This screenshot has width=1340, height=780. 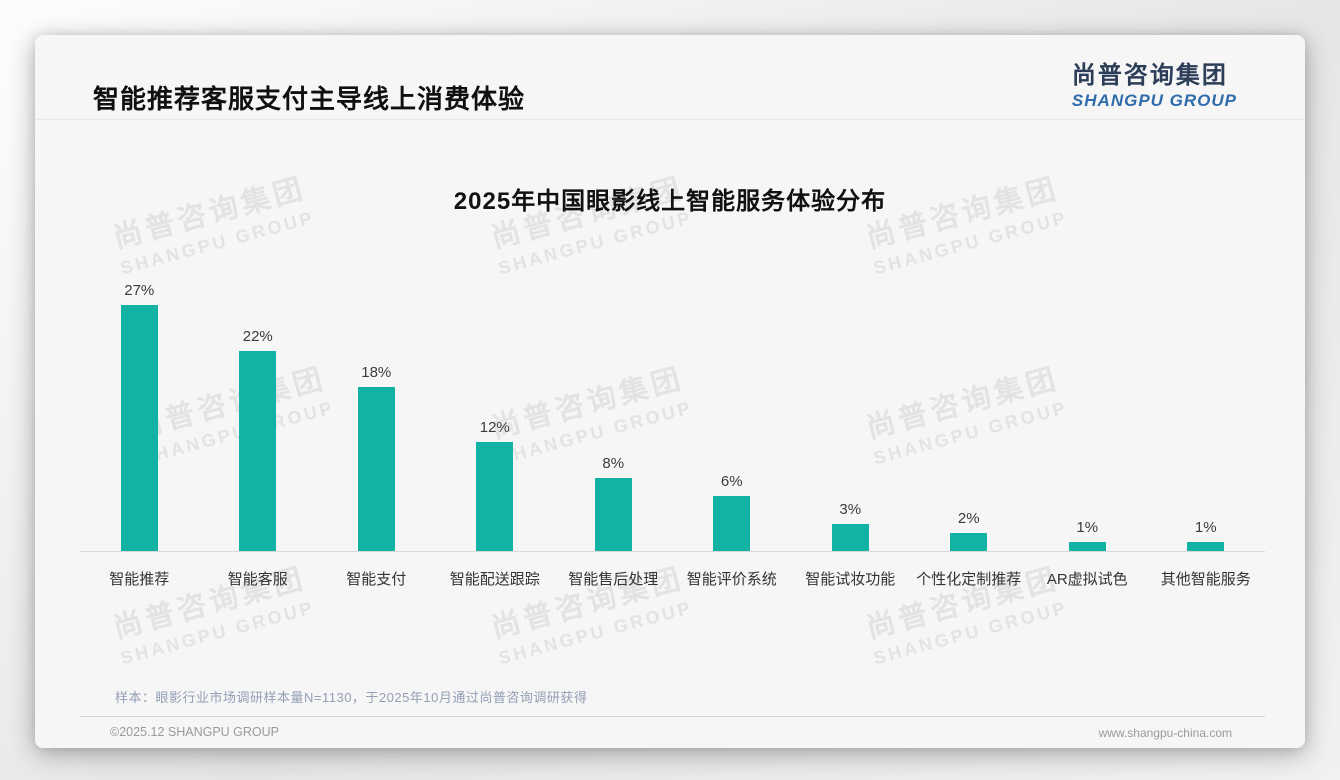 What do you see at coordinates (494, 427) in the screenshot?
I see `bar-value-label: 12%` at bounding box center [494, 427].